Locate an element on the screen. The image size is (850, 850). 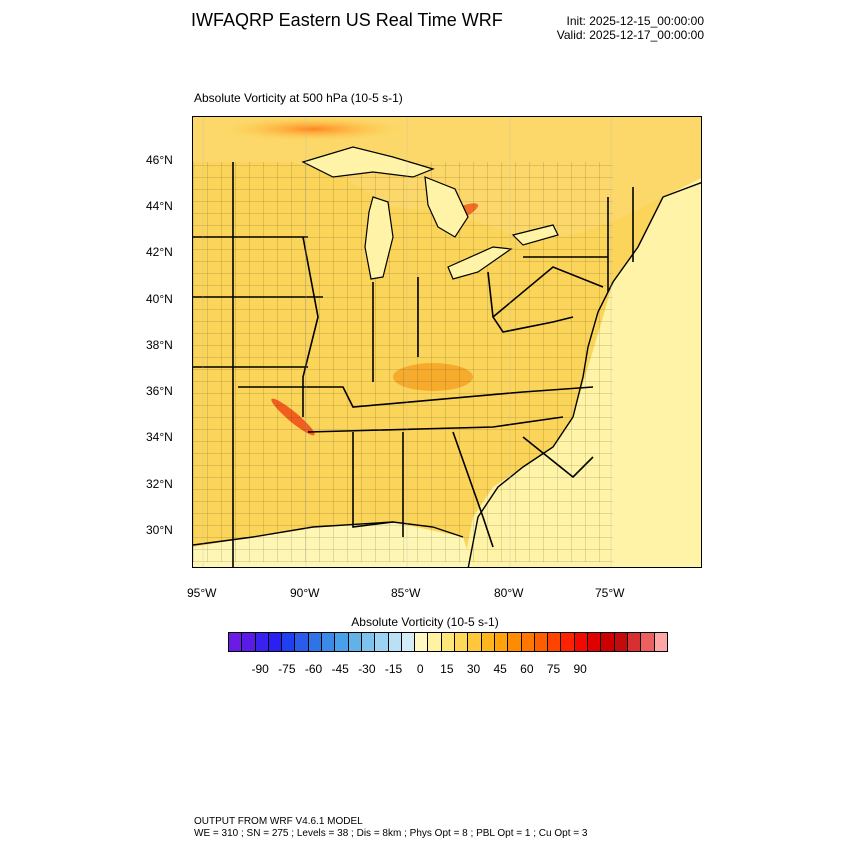
colorbar-tick-label: -90 is located at coordinates (260, 669).